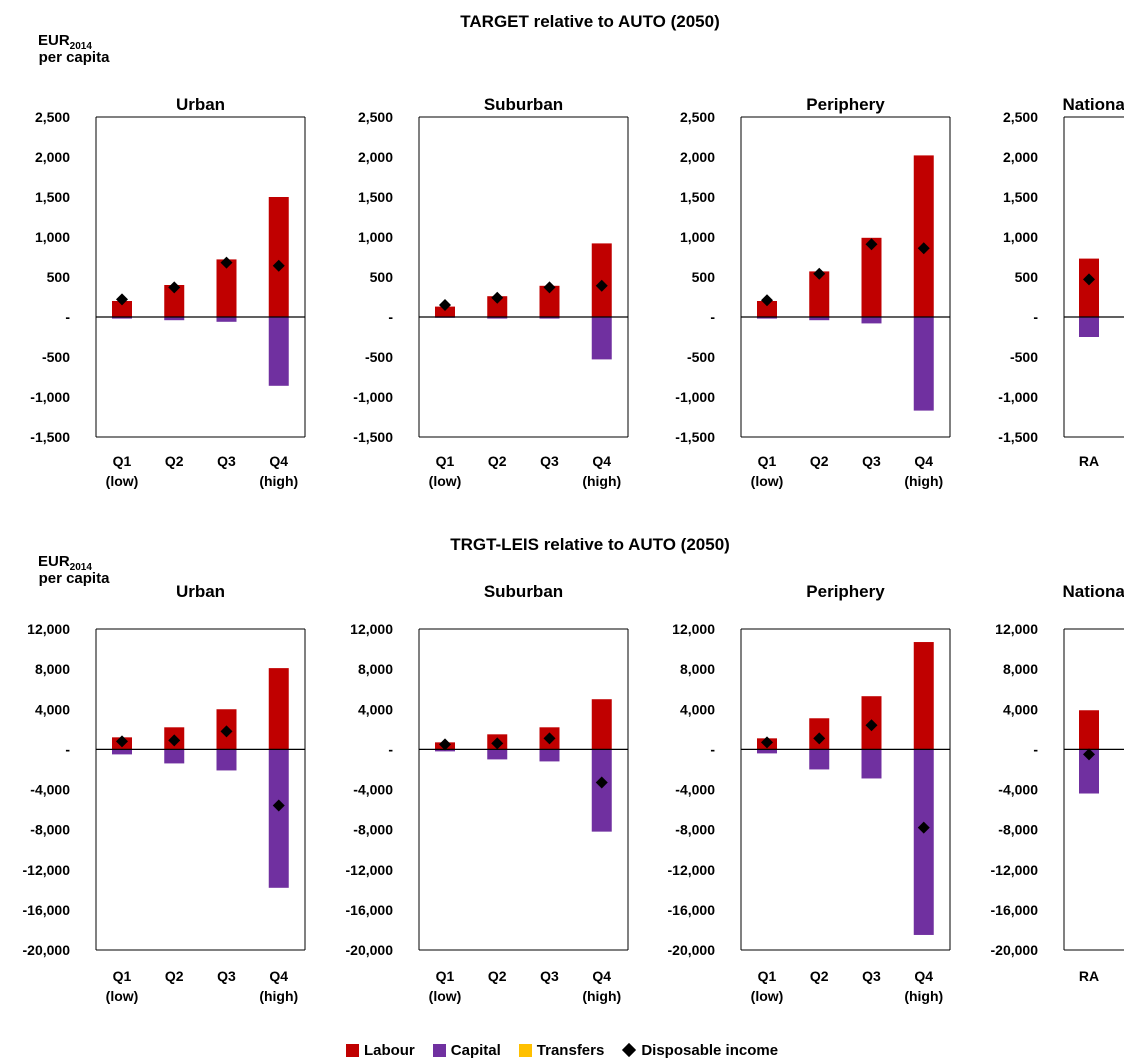 The width and height of the screenshot is (1124, 1061). I want to click on legend-item-capital: Capital, so click(466, 1050).